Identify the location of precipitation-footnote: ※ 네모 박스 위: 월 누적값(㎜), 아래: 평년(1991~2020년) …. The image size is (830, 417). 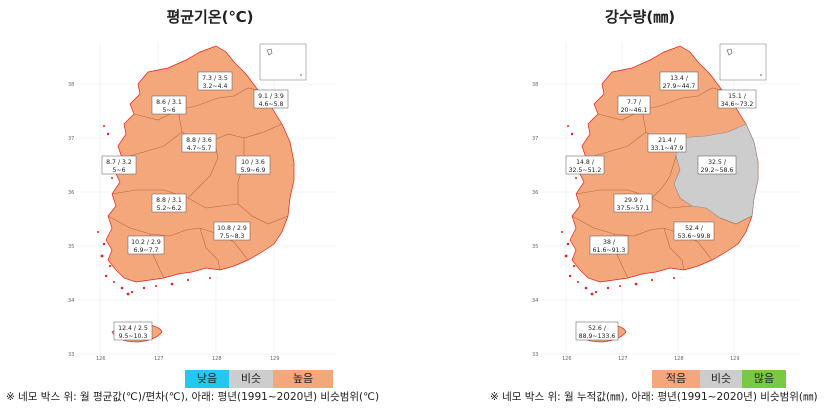
(654, 397).